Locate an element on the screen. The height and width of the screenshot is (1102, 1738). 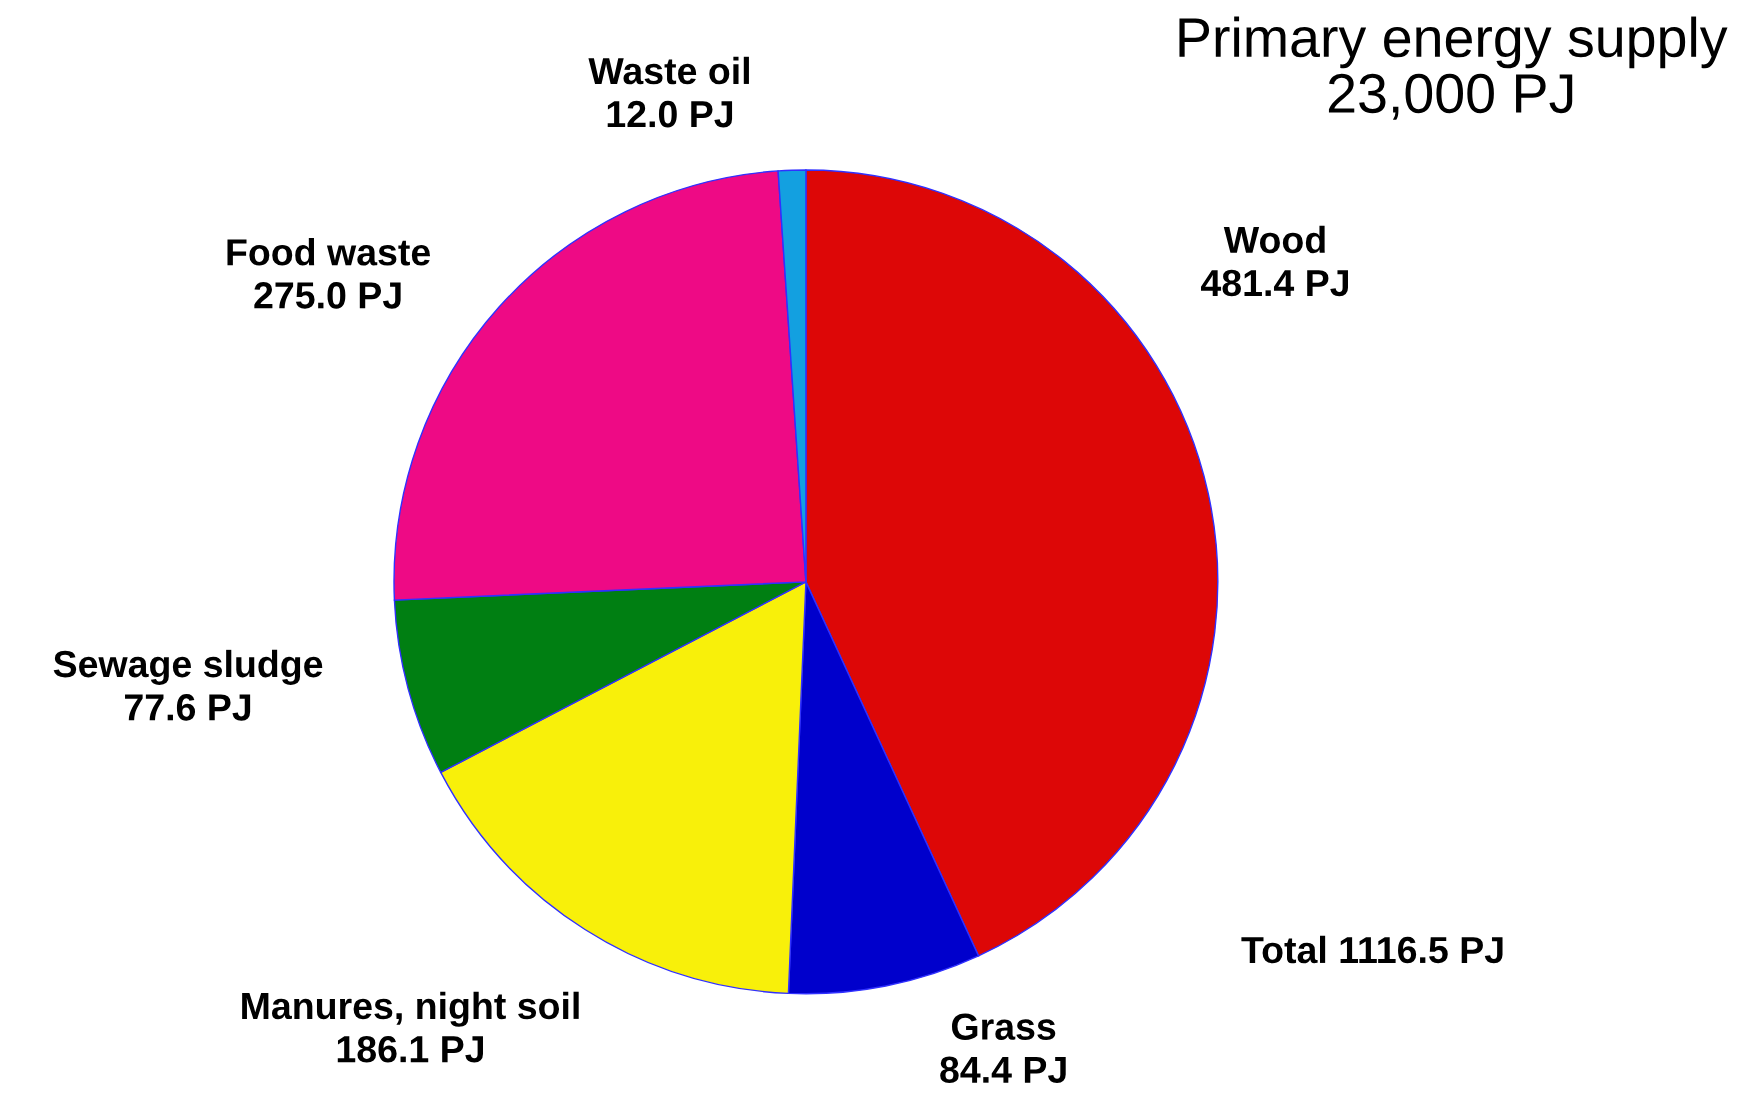
data-label: 84.4 PJ is located at coordinates (1003, 1070).